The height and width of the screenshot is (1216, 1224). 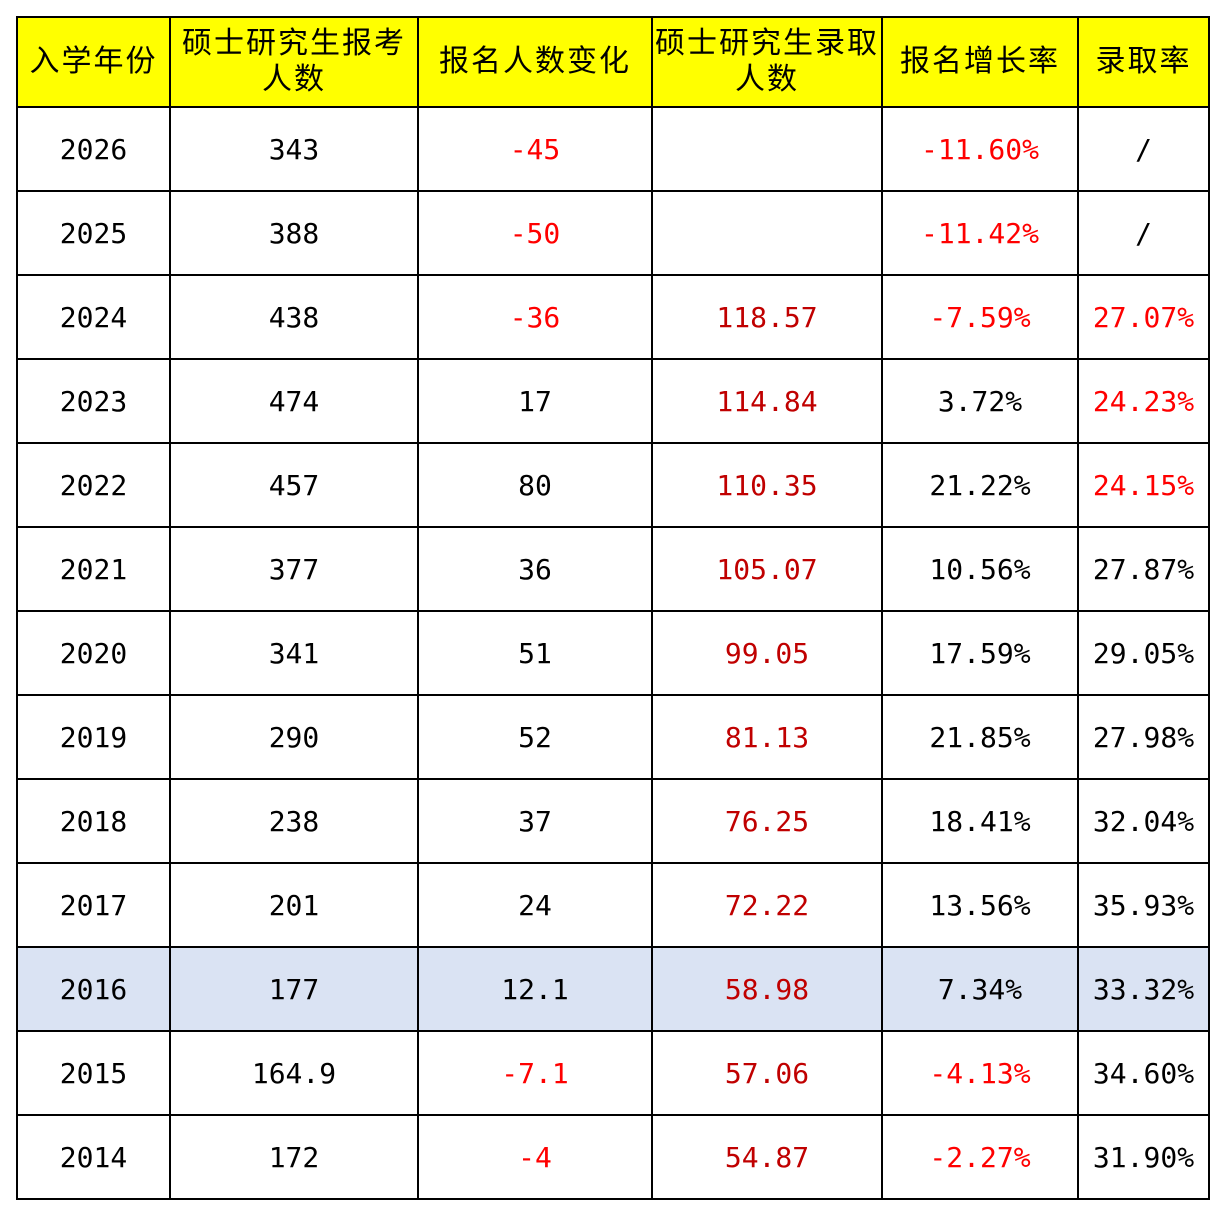 What do you see at coordinates (93, 569) in the screenshot?
I see `cell-year: 2021` at bounding box center [93, 569].